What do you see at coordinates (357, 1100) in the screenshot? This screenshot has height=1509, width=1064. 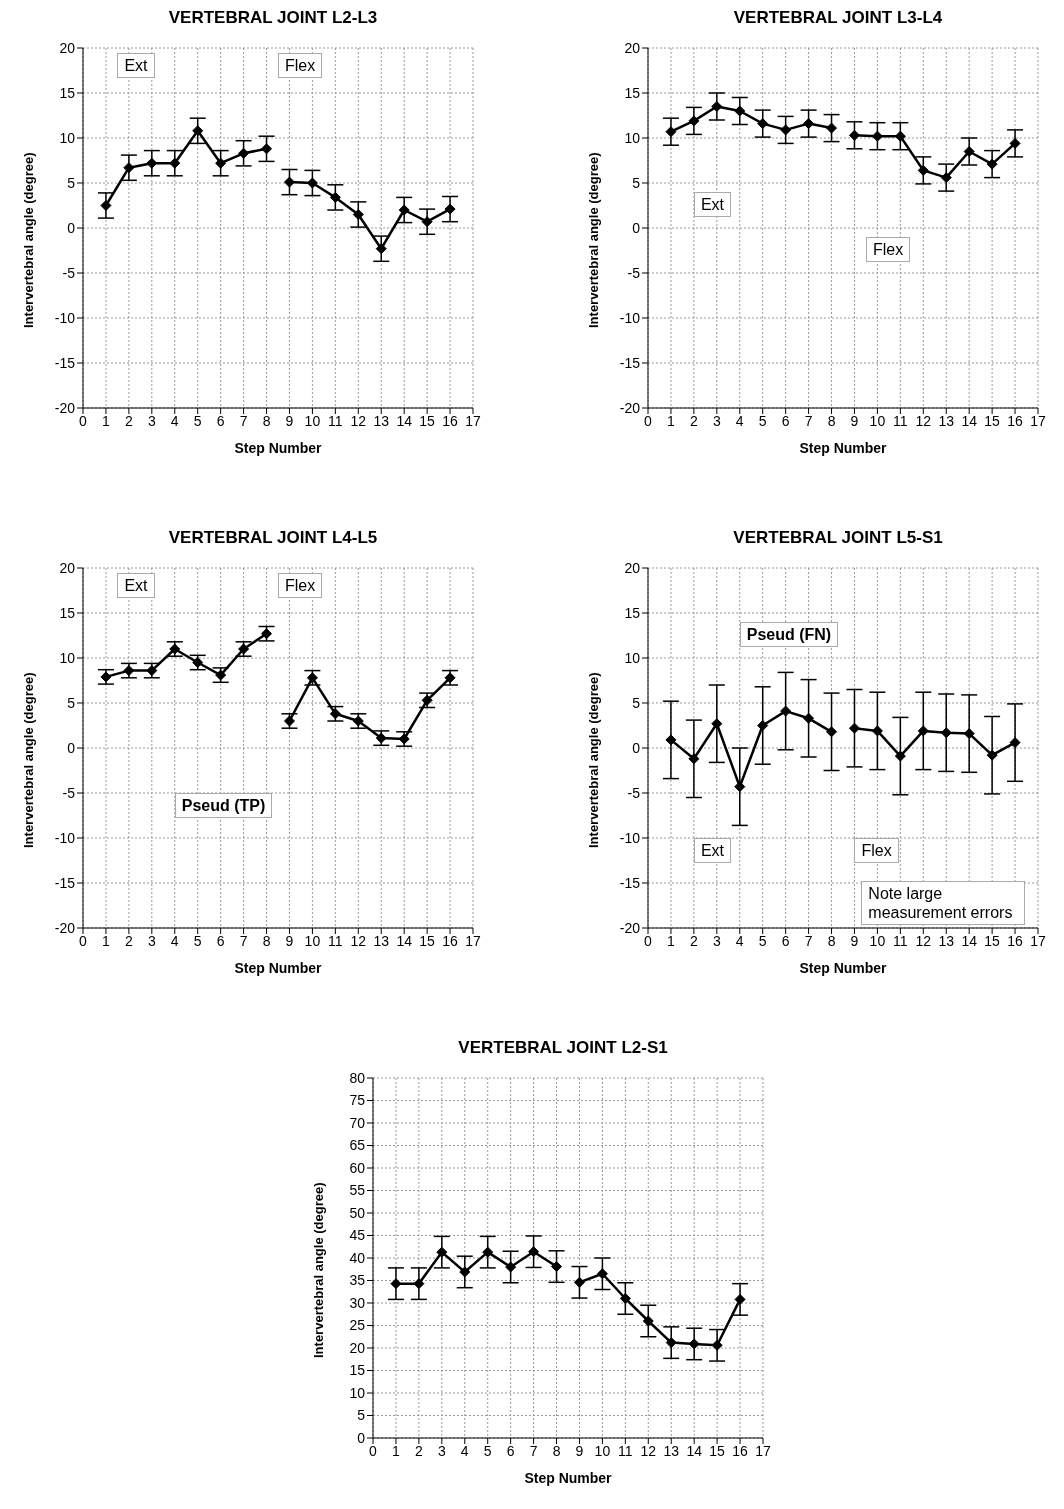 I see `y-tick-label: 75` at bounding box center [357, 1100].